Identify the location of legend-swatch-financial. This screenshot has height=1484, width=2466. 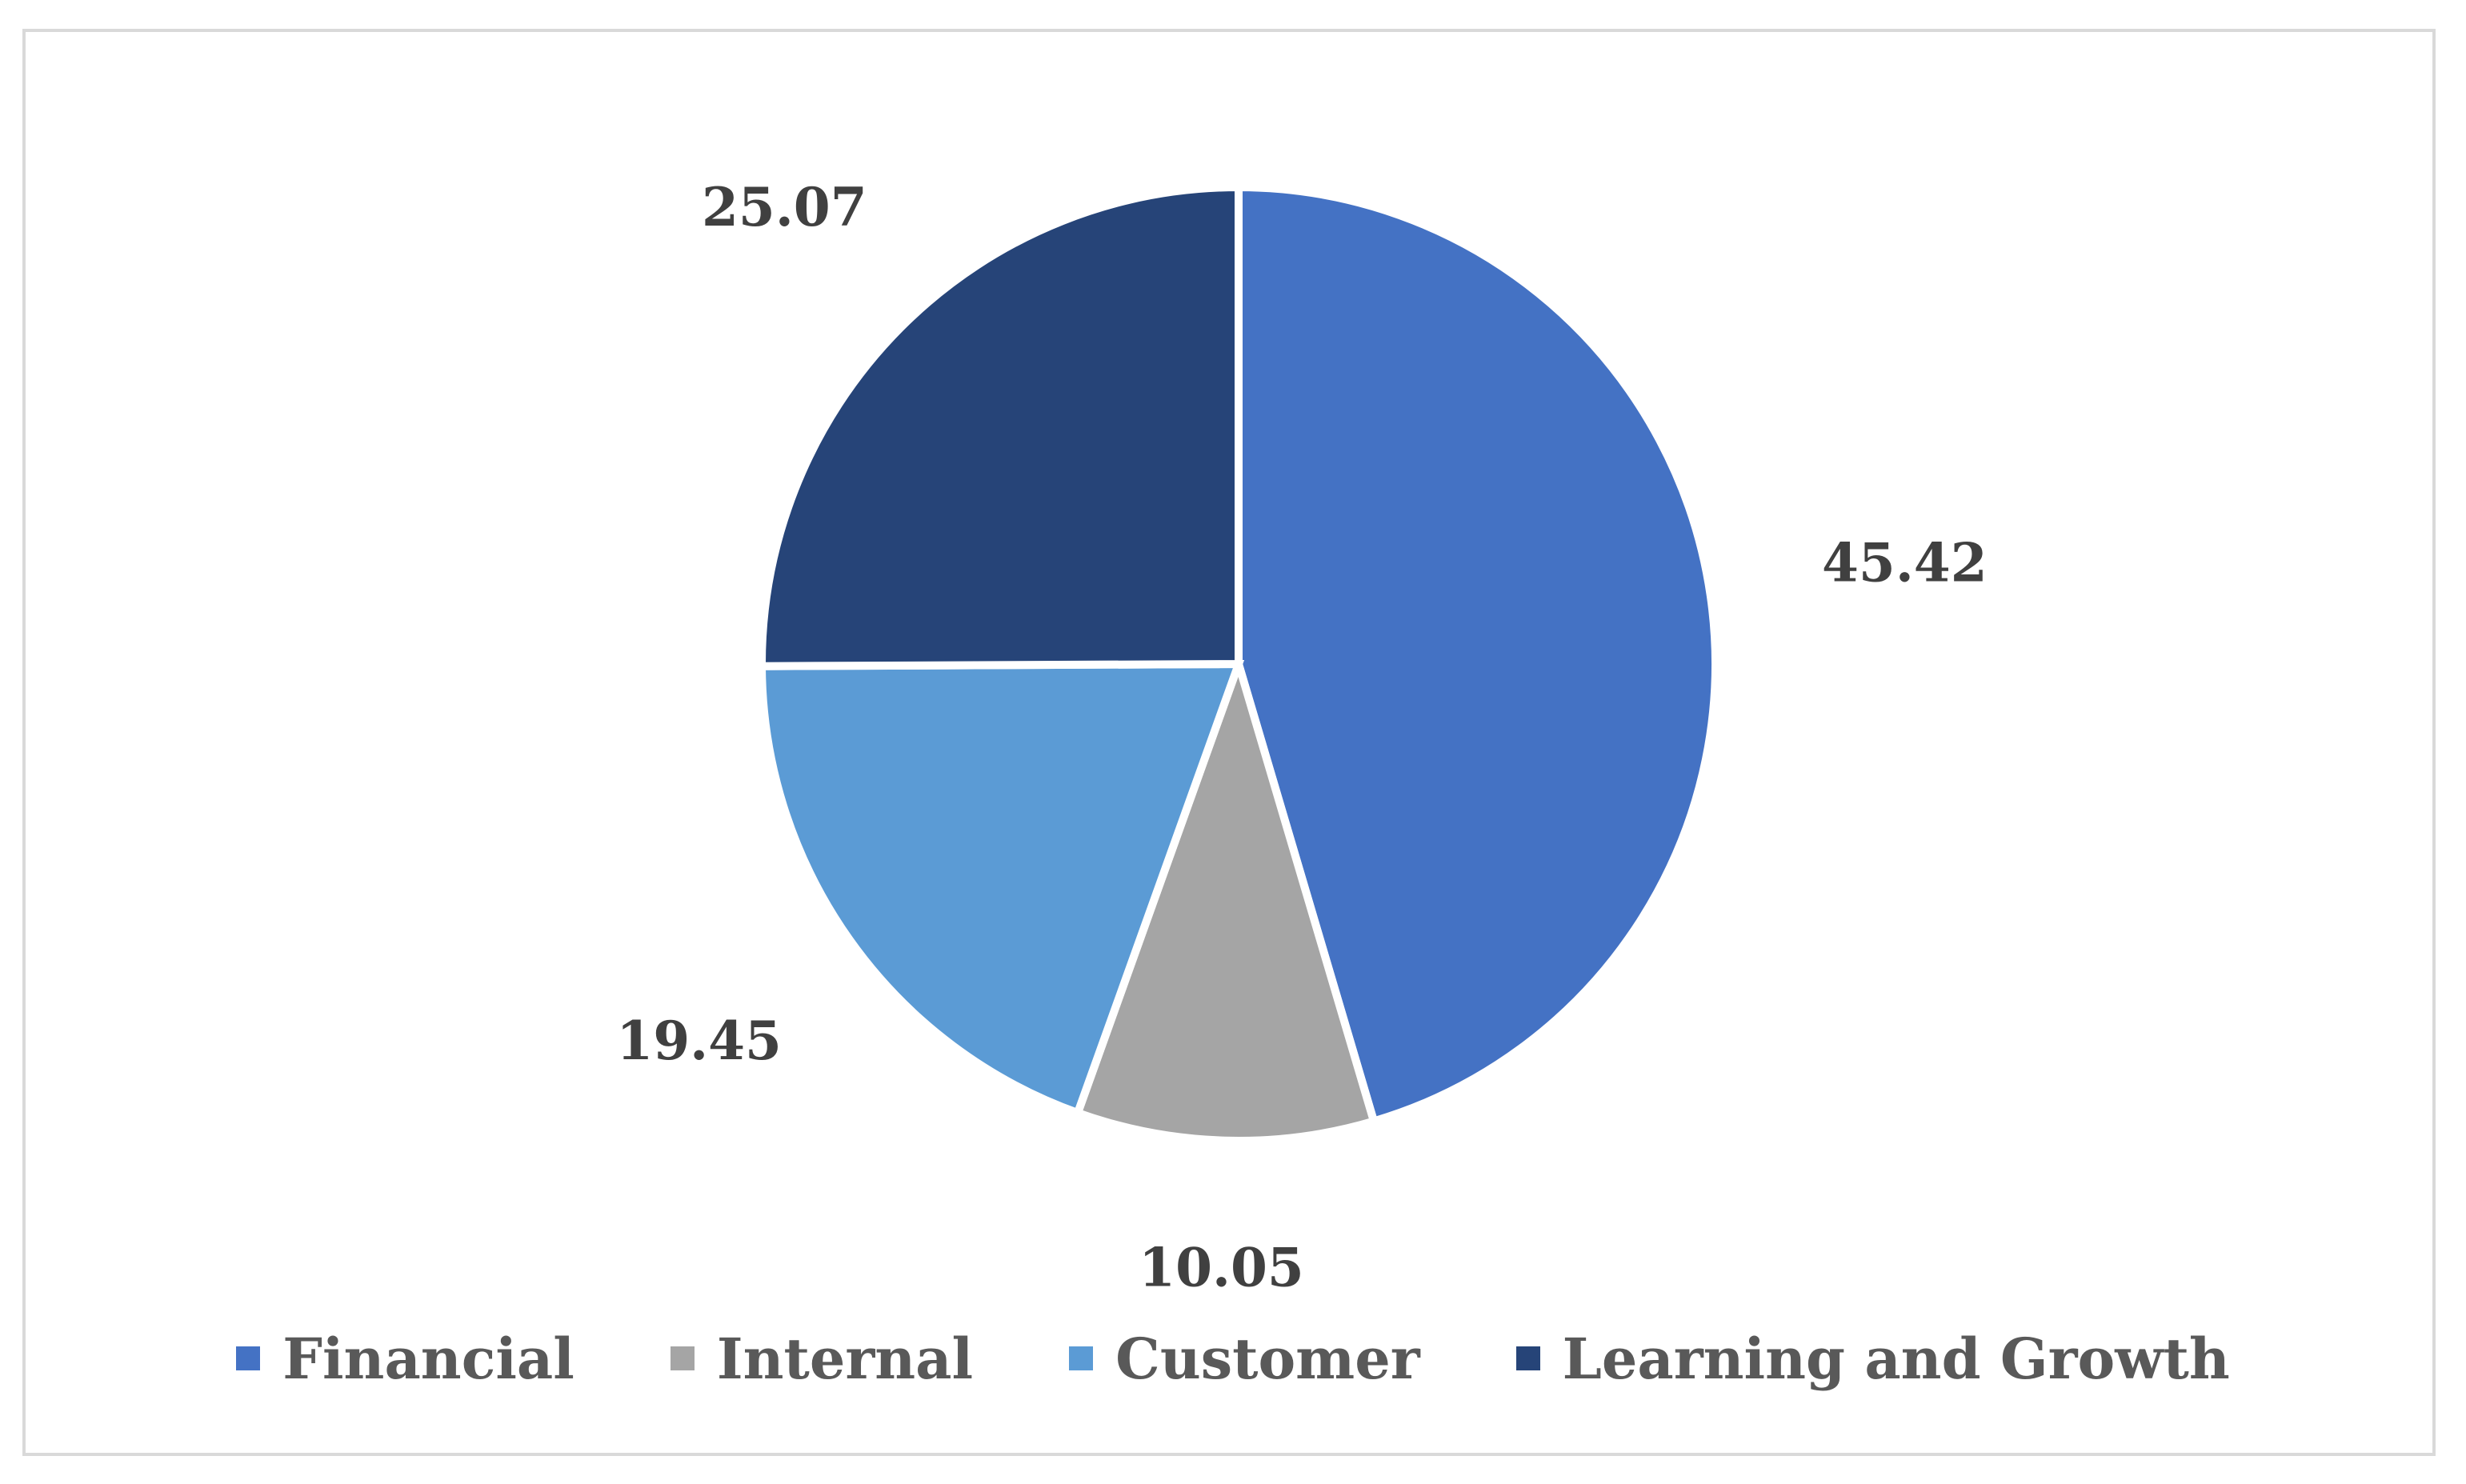
(248, 1358).